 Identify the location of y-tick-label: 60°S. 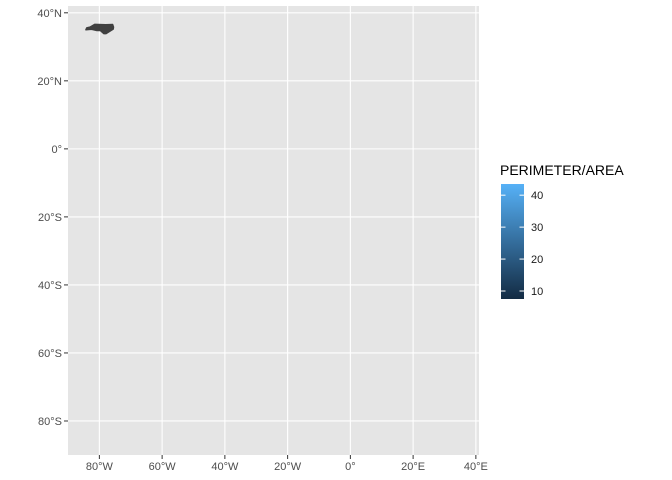
(50, 354).